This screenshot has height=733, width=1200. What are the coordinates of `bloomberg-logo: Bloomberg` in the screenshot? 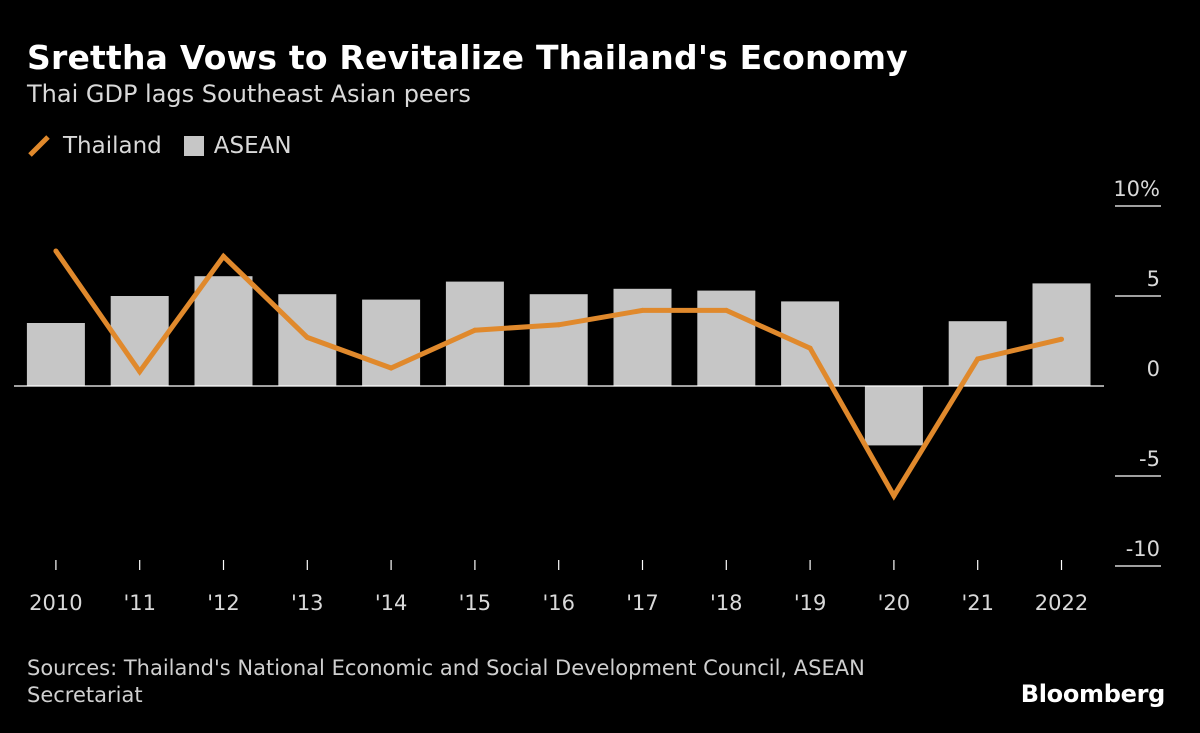 It's located at (1093, 694).